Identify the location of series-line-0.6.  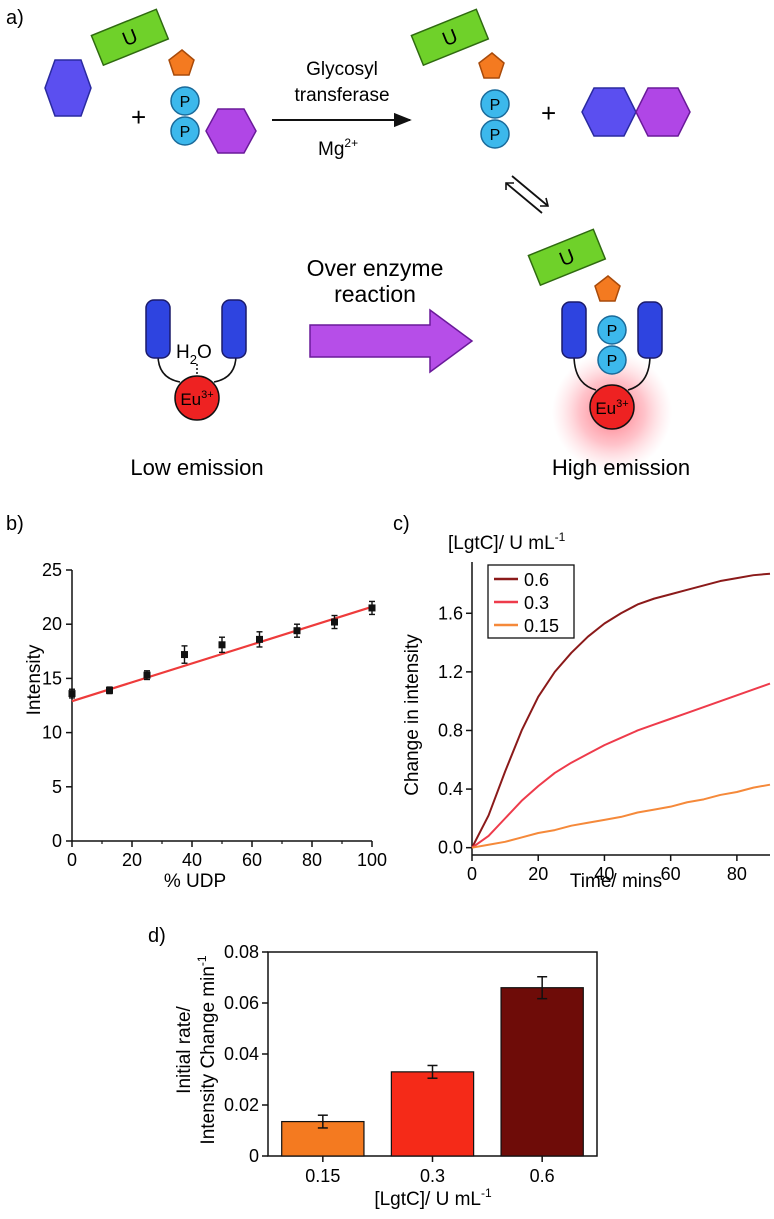
(621, 710).